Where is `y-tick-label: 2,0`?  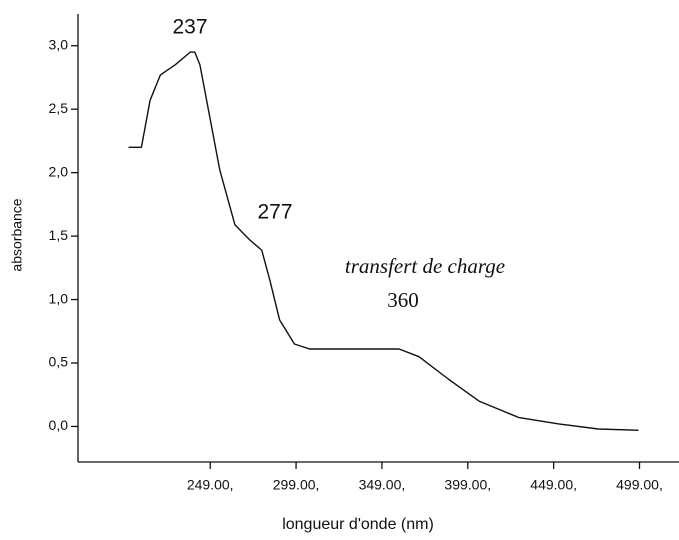 y-tick-label: 2,0 is located at coordinates (59, 171).